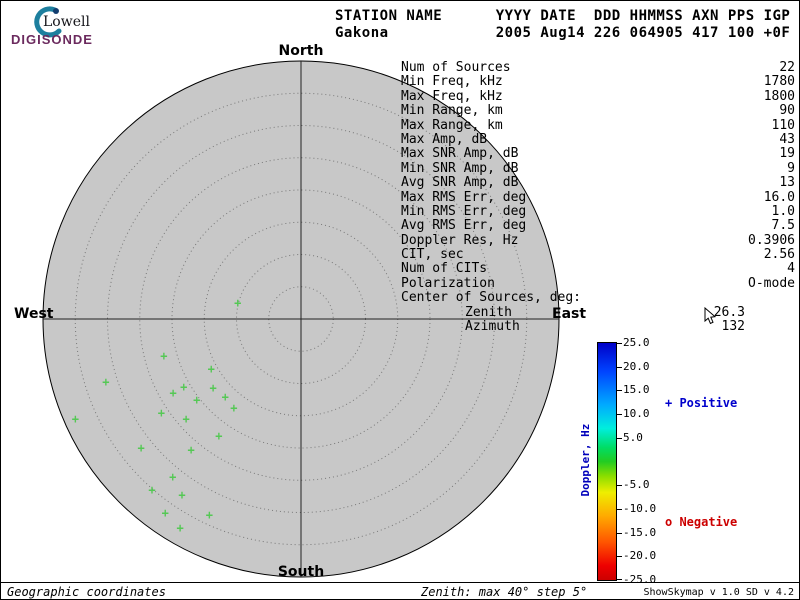 The image size is (800, 600). Describe the element at coordinates (66, 22) in the screenshot. I see `logo-lowell-text: Lowell` at that location.